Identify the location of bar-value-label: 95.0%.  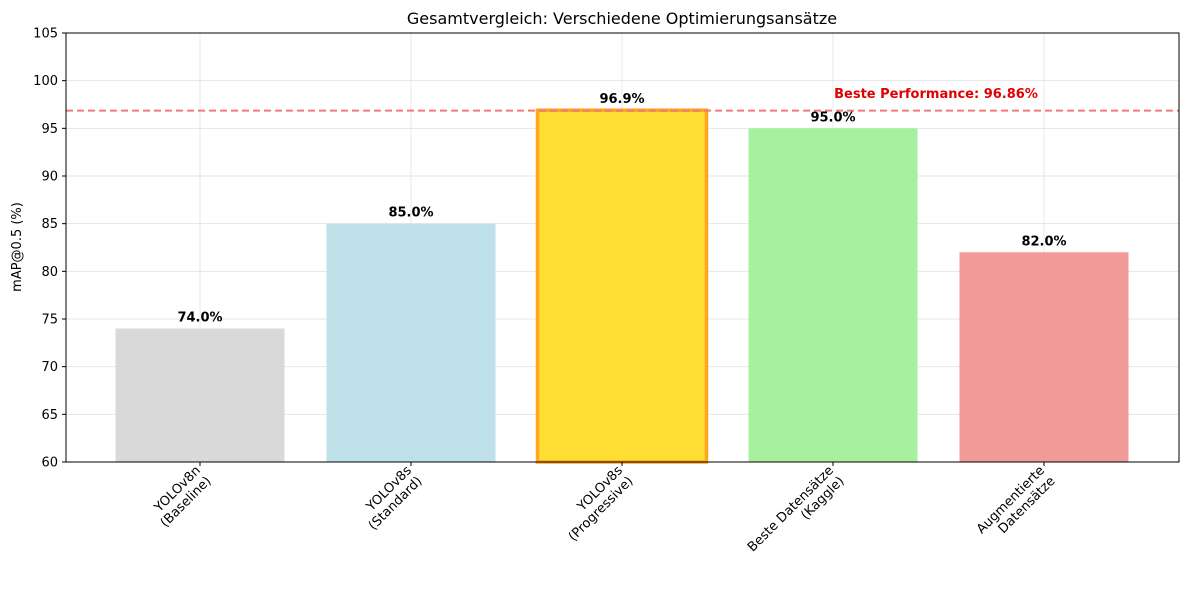
(832, 117).